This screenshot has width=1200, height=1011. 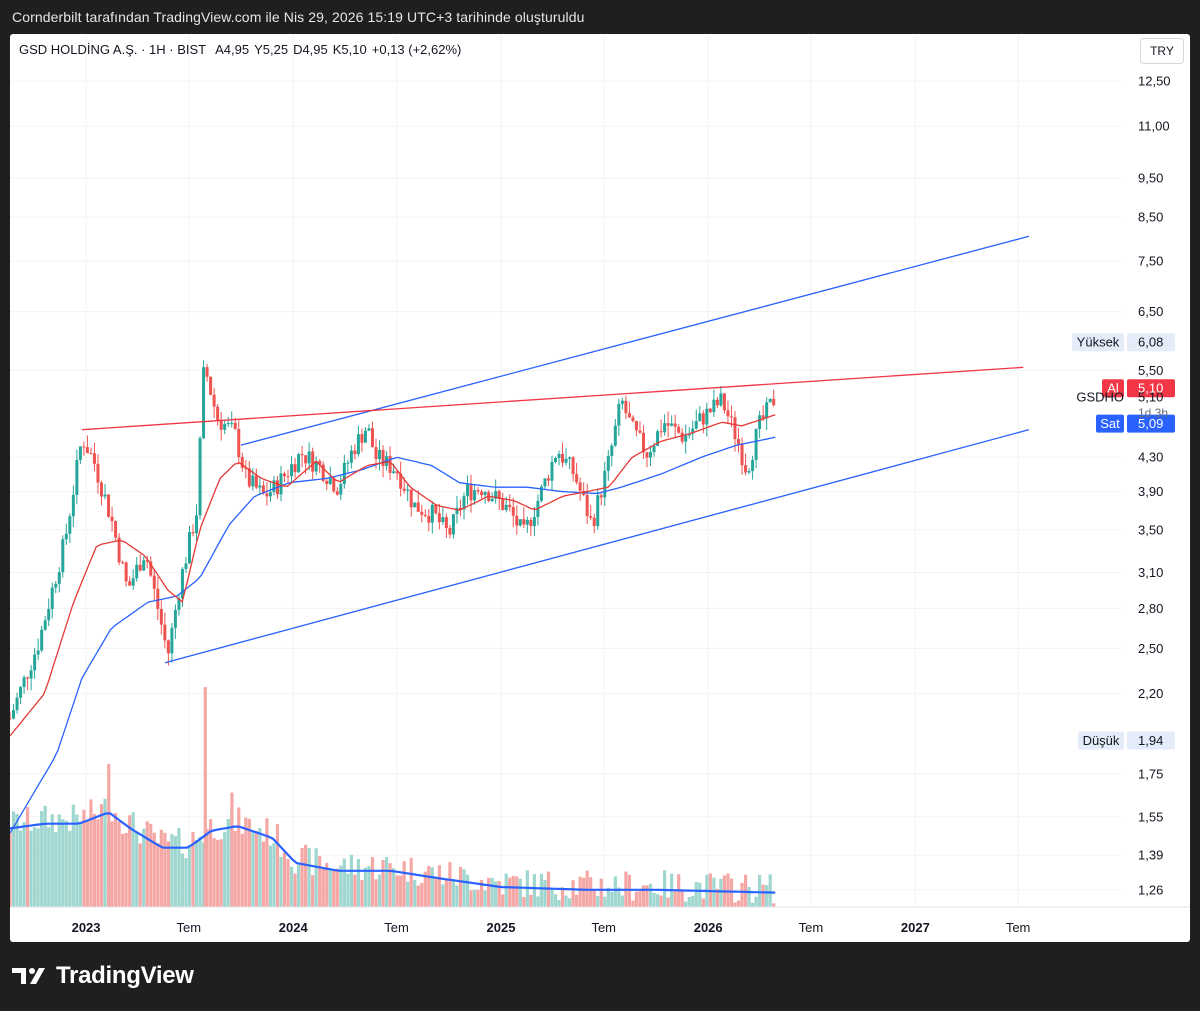 What do you see at coordinates (28, 976) in the screenshot?
I see `tradingview-logo-icon` at bounding box center [28, 976].